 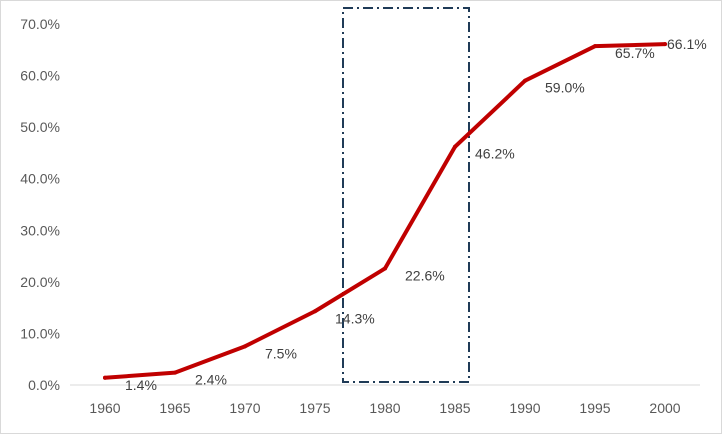 What do you see at coordinates (355, 318) in the screenshot?
I see `data-label: 14.3%` at bounding box center [355, 318].